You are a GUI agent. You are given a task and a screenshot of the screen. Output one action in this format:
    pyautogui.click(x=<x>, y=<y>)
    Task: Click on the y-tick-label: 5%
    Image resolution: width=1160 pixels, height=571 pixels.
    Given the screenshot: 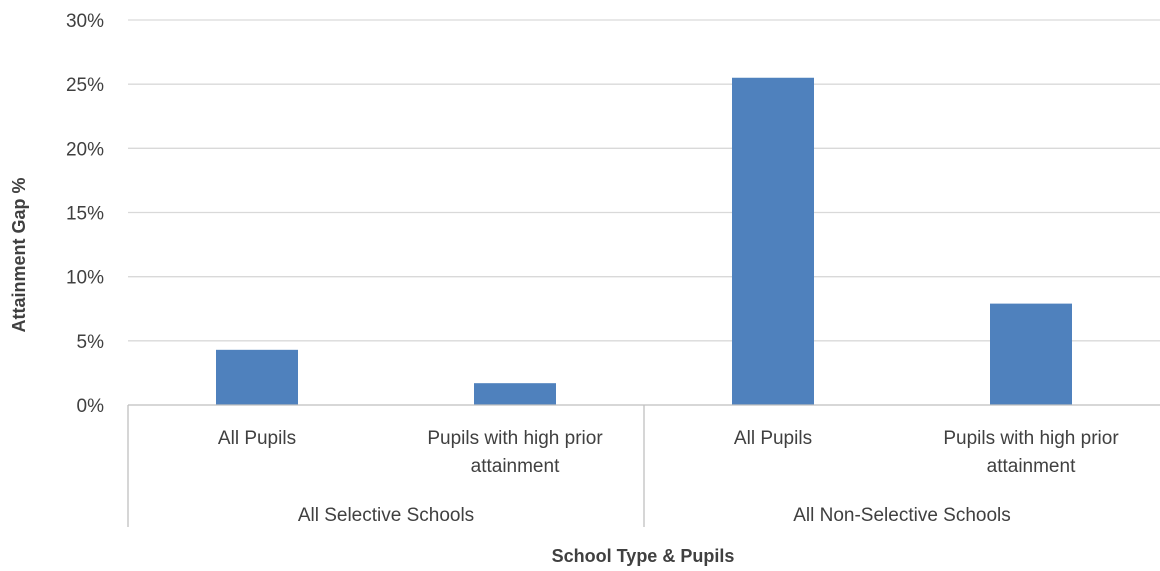 What is the action you would take?
    pyautogui.click(x=91, y=342)
    